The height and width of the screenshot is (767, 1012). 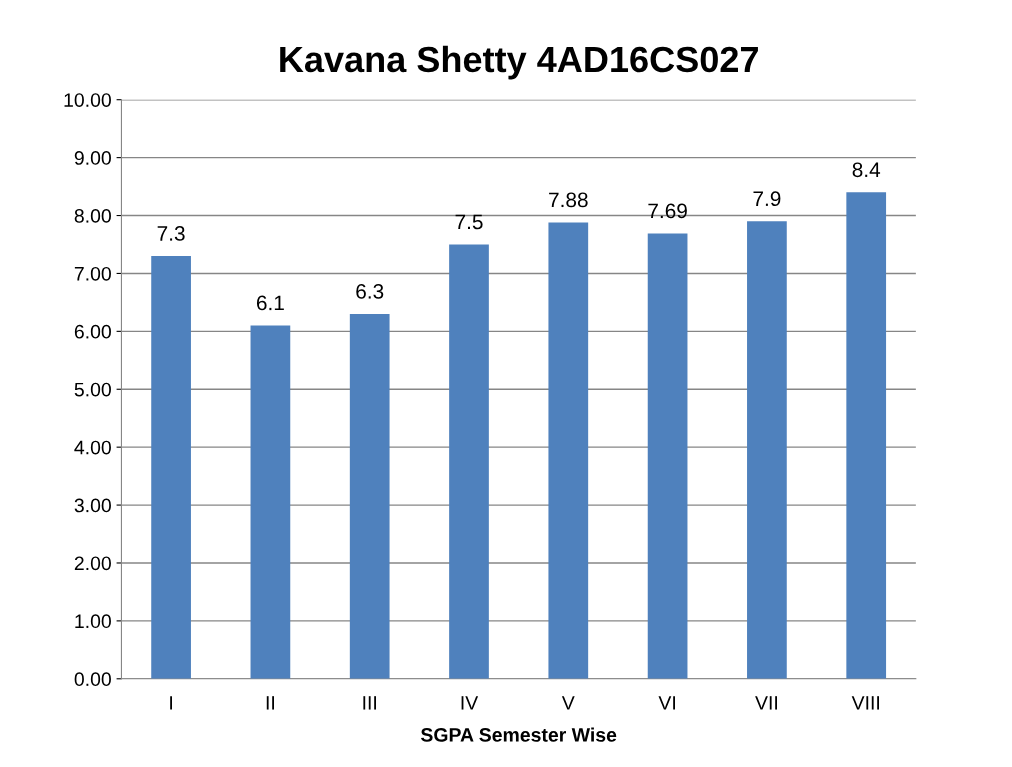 What do you see at coordinates (667, 211) in the screenshot?
I see `data-label: 7.69` at bounding box center [667, 211].